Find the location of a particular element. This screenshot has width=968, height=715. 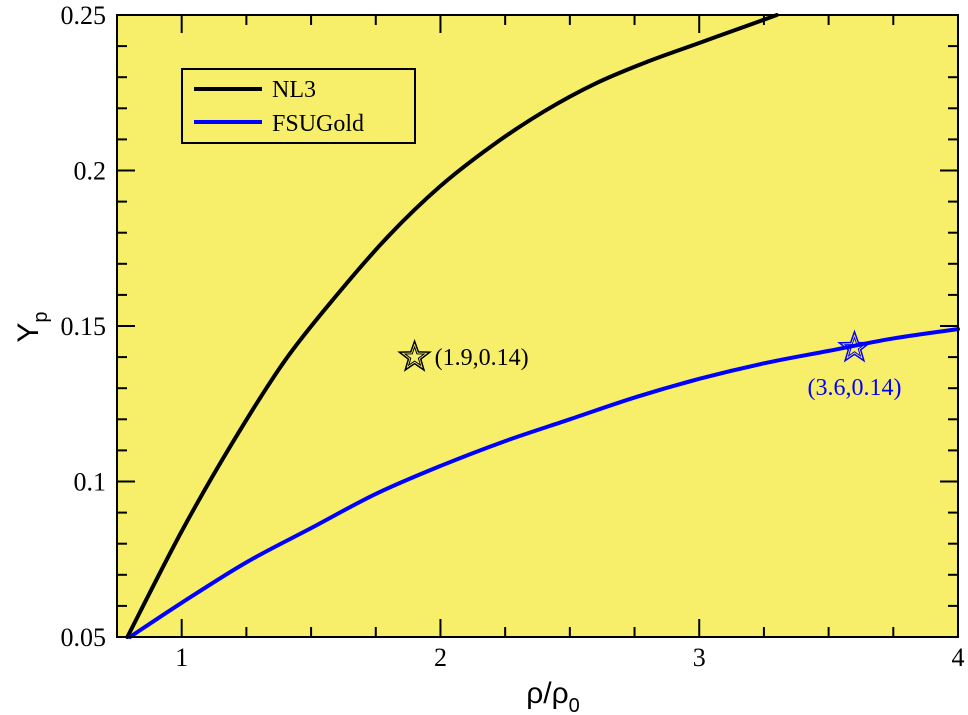

y-tick-label: 0.15 is located at coordinates (84, 326).